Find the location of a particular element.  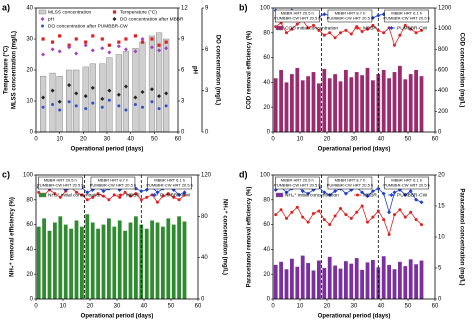

legend-label: COD initial concentration is located at coordinates (311, 28).